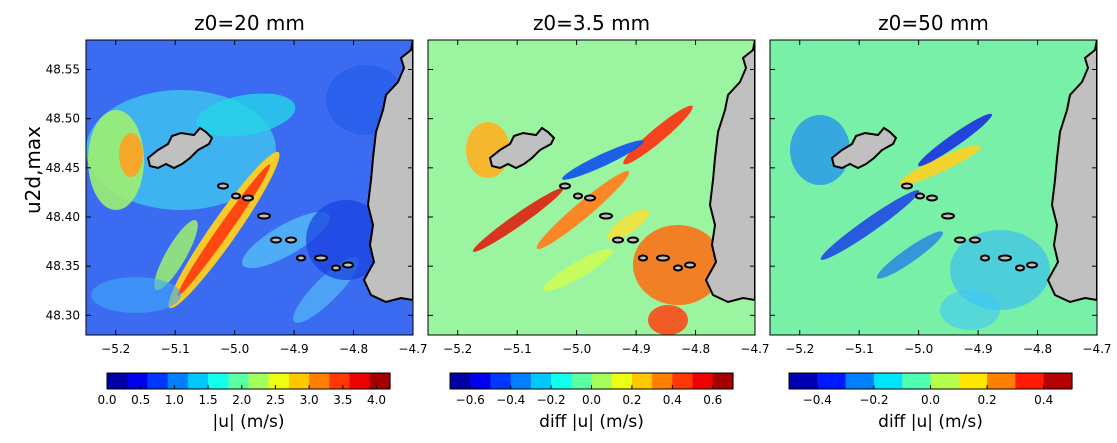 Image resolution: width=1117 pixels, height=443 pixels. I want to click on colorbar: −0.6 −0.4 −0.2 0.0 0.2 0.4 0.6 diff |u| (m/s), so click(591, 402).